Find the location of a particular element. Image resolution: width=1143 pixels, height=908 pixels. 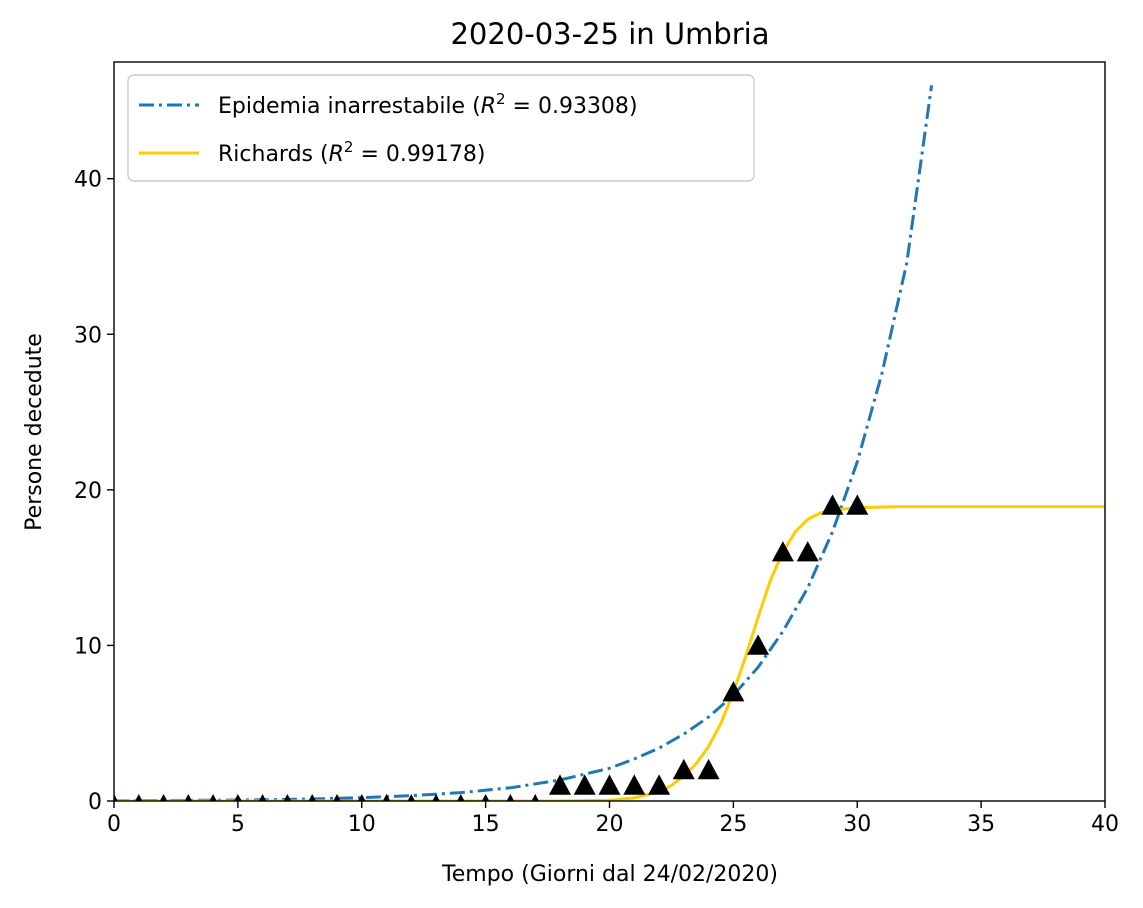

x-tick-label: 35 is located at coordinates (981, 824).